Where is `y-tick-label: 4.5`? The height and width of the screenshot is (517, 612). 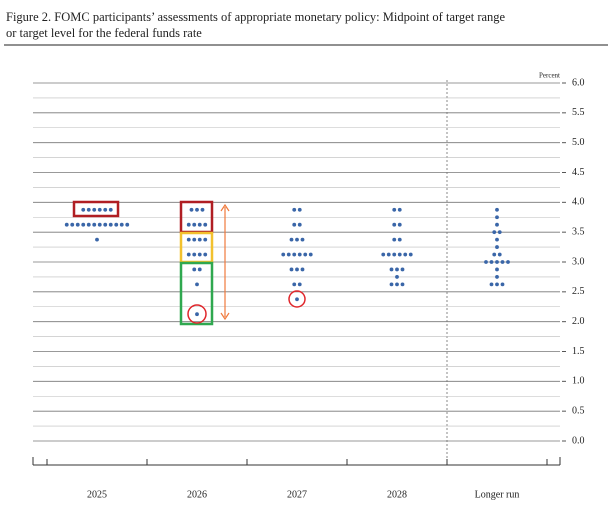
y-tick-label: 4.5 is located at coordinates (578, 172).